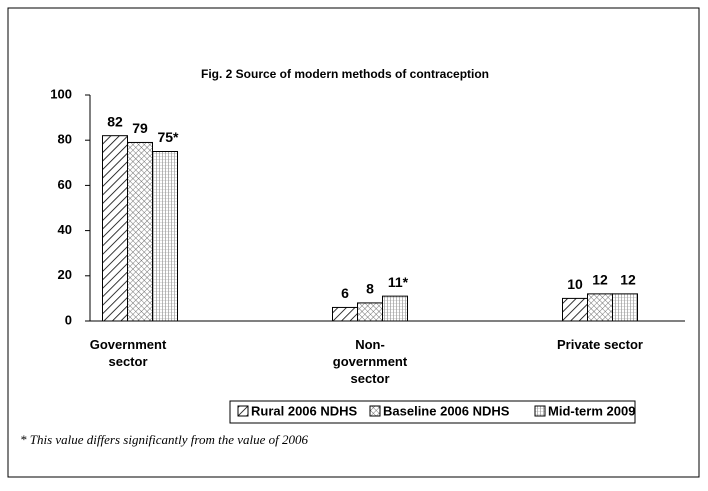 This screenshot has width=708, height=491. Describe the element at coordinates (65, 229) in the screenshot. I see `y-tick-label: 40` at that location.